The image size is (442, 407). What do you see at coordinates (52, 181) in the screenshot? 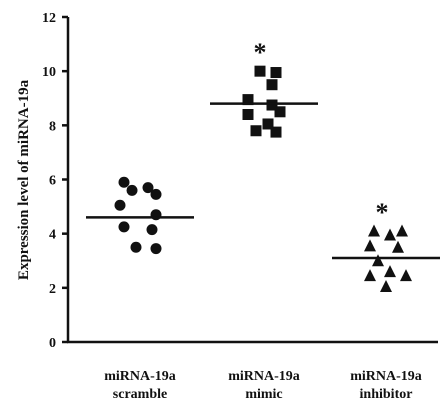
I see `y-tick-label: 6` at bounding box center [52, 181].